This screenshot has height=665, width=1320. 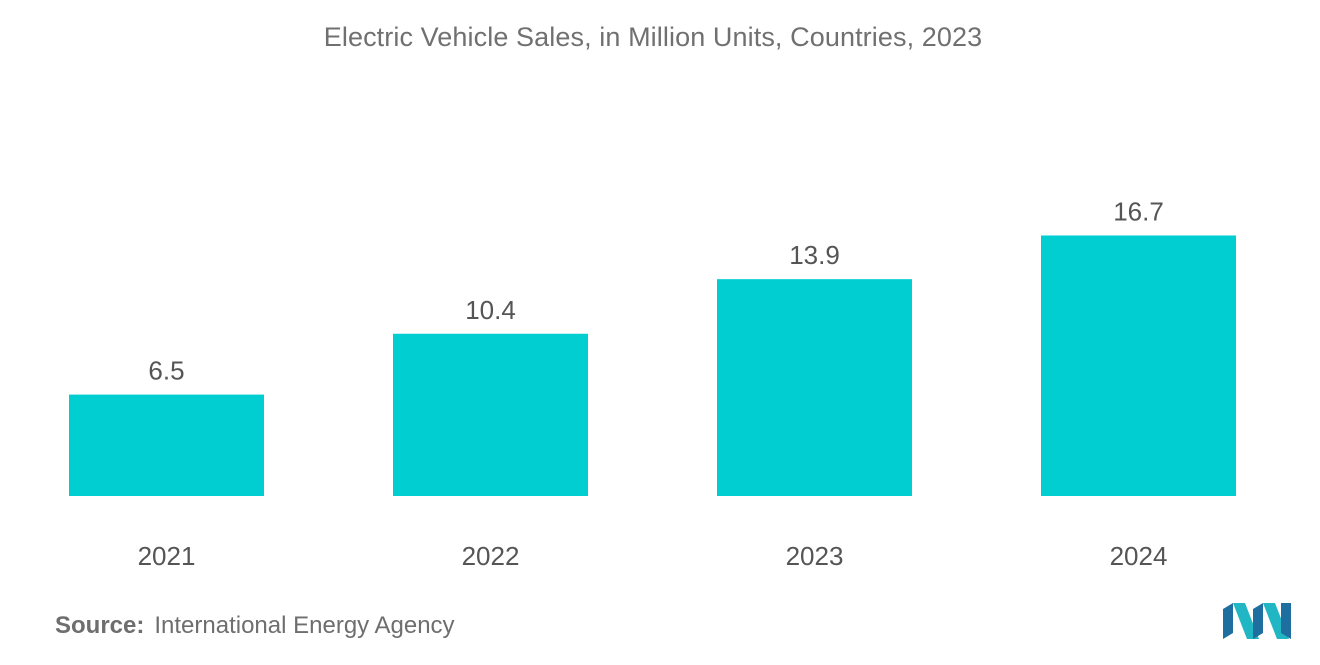 I want to click on source-label: Source:, so click(x=100, y=625).